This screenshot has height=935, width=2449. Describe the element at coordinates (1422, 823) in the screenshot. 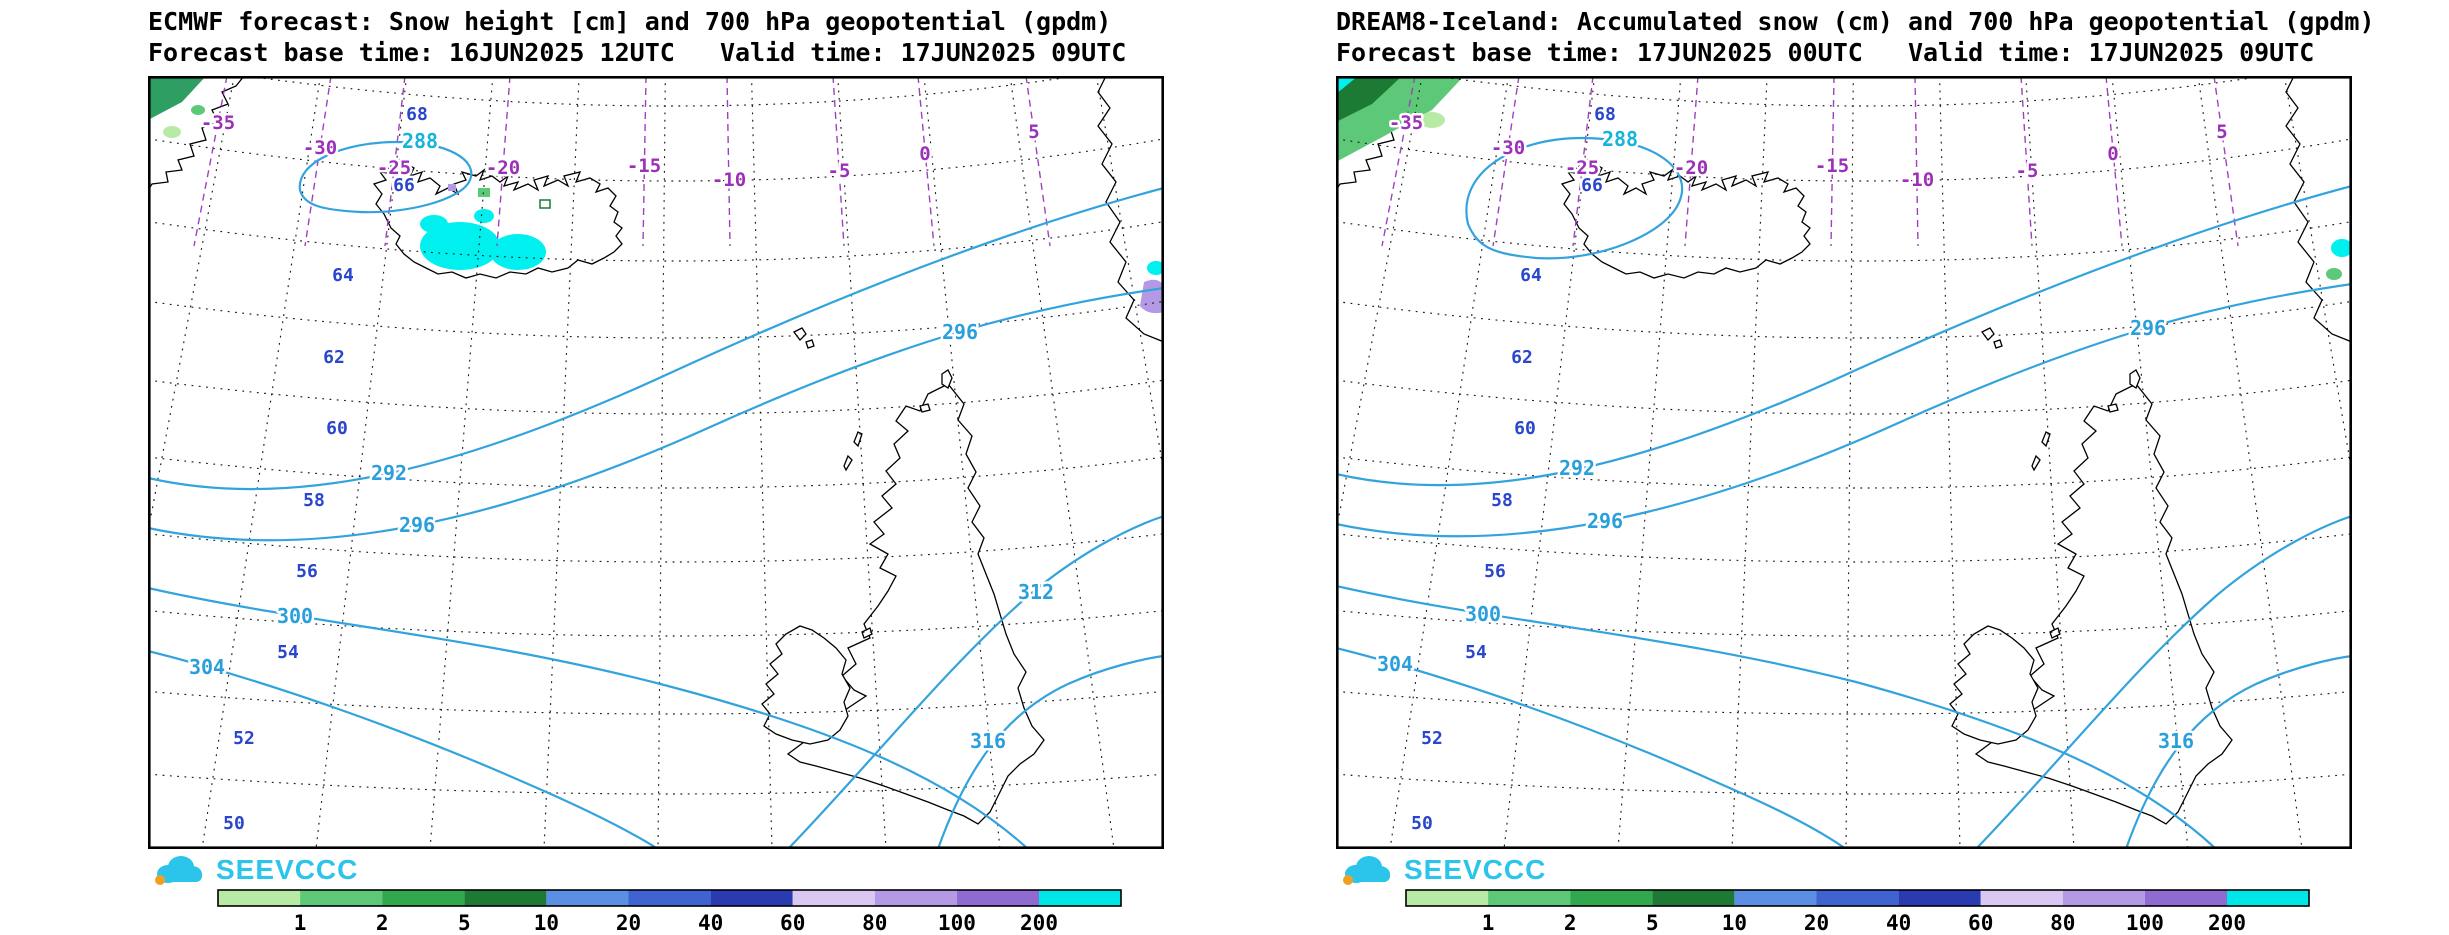

I see `latitude-label: 50` at that location.